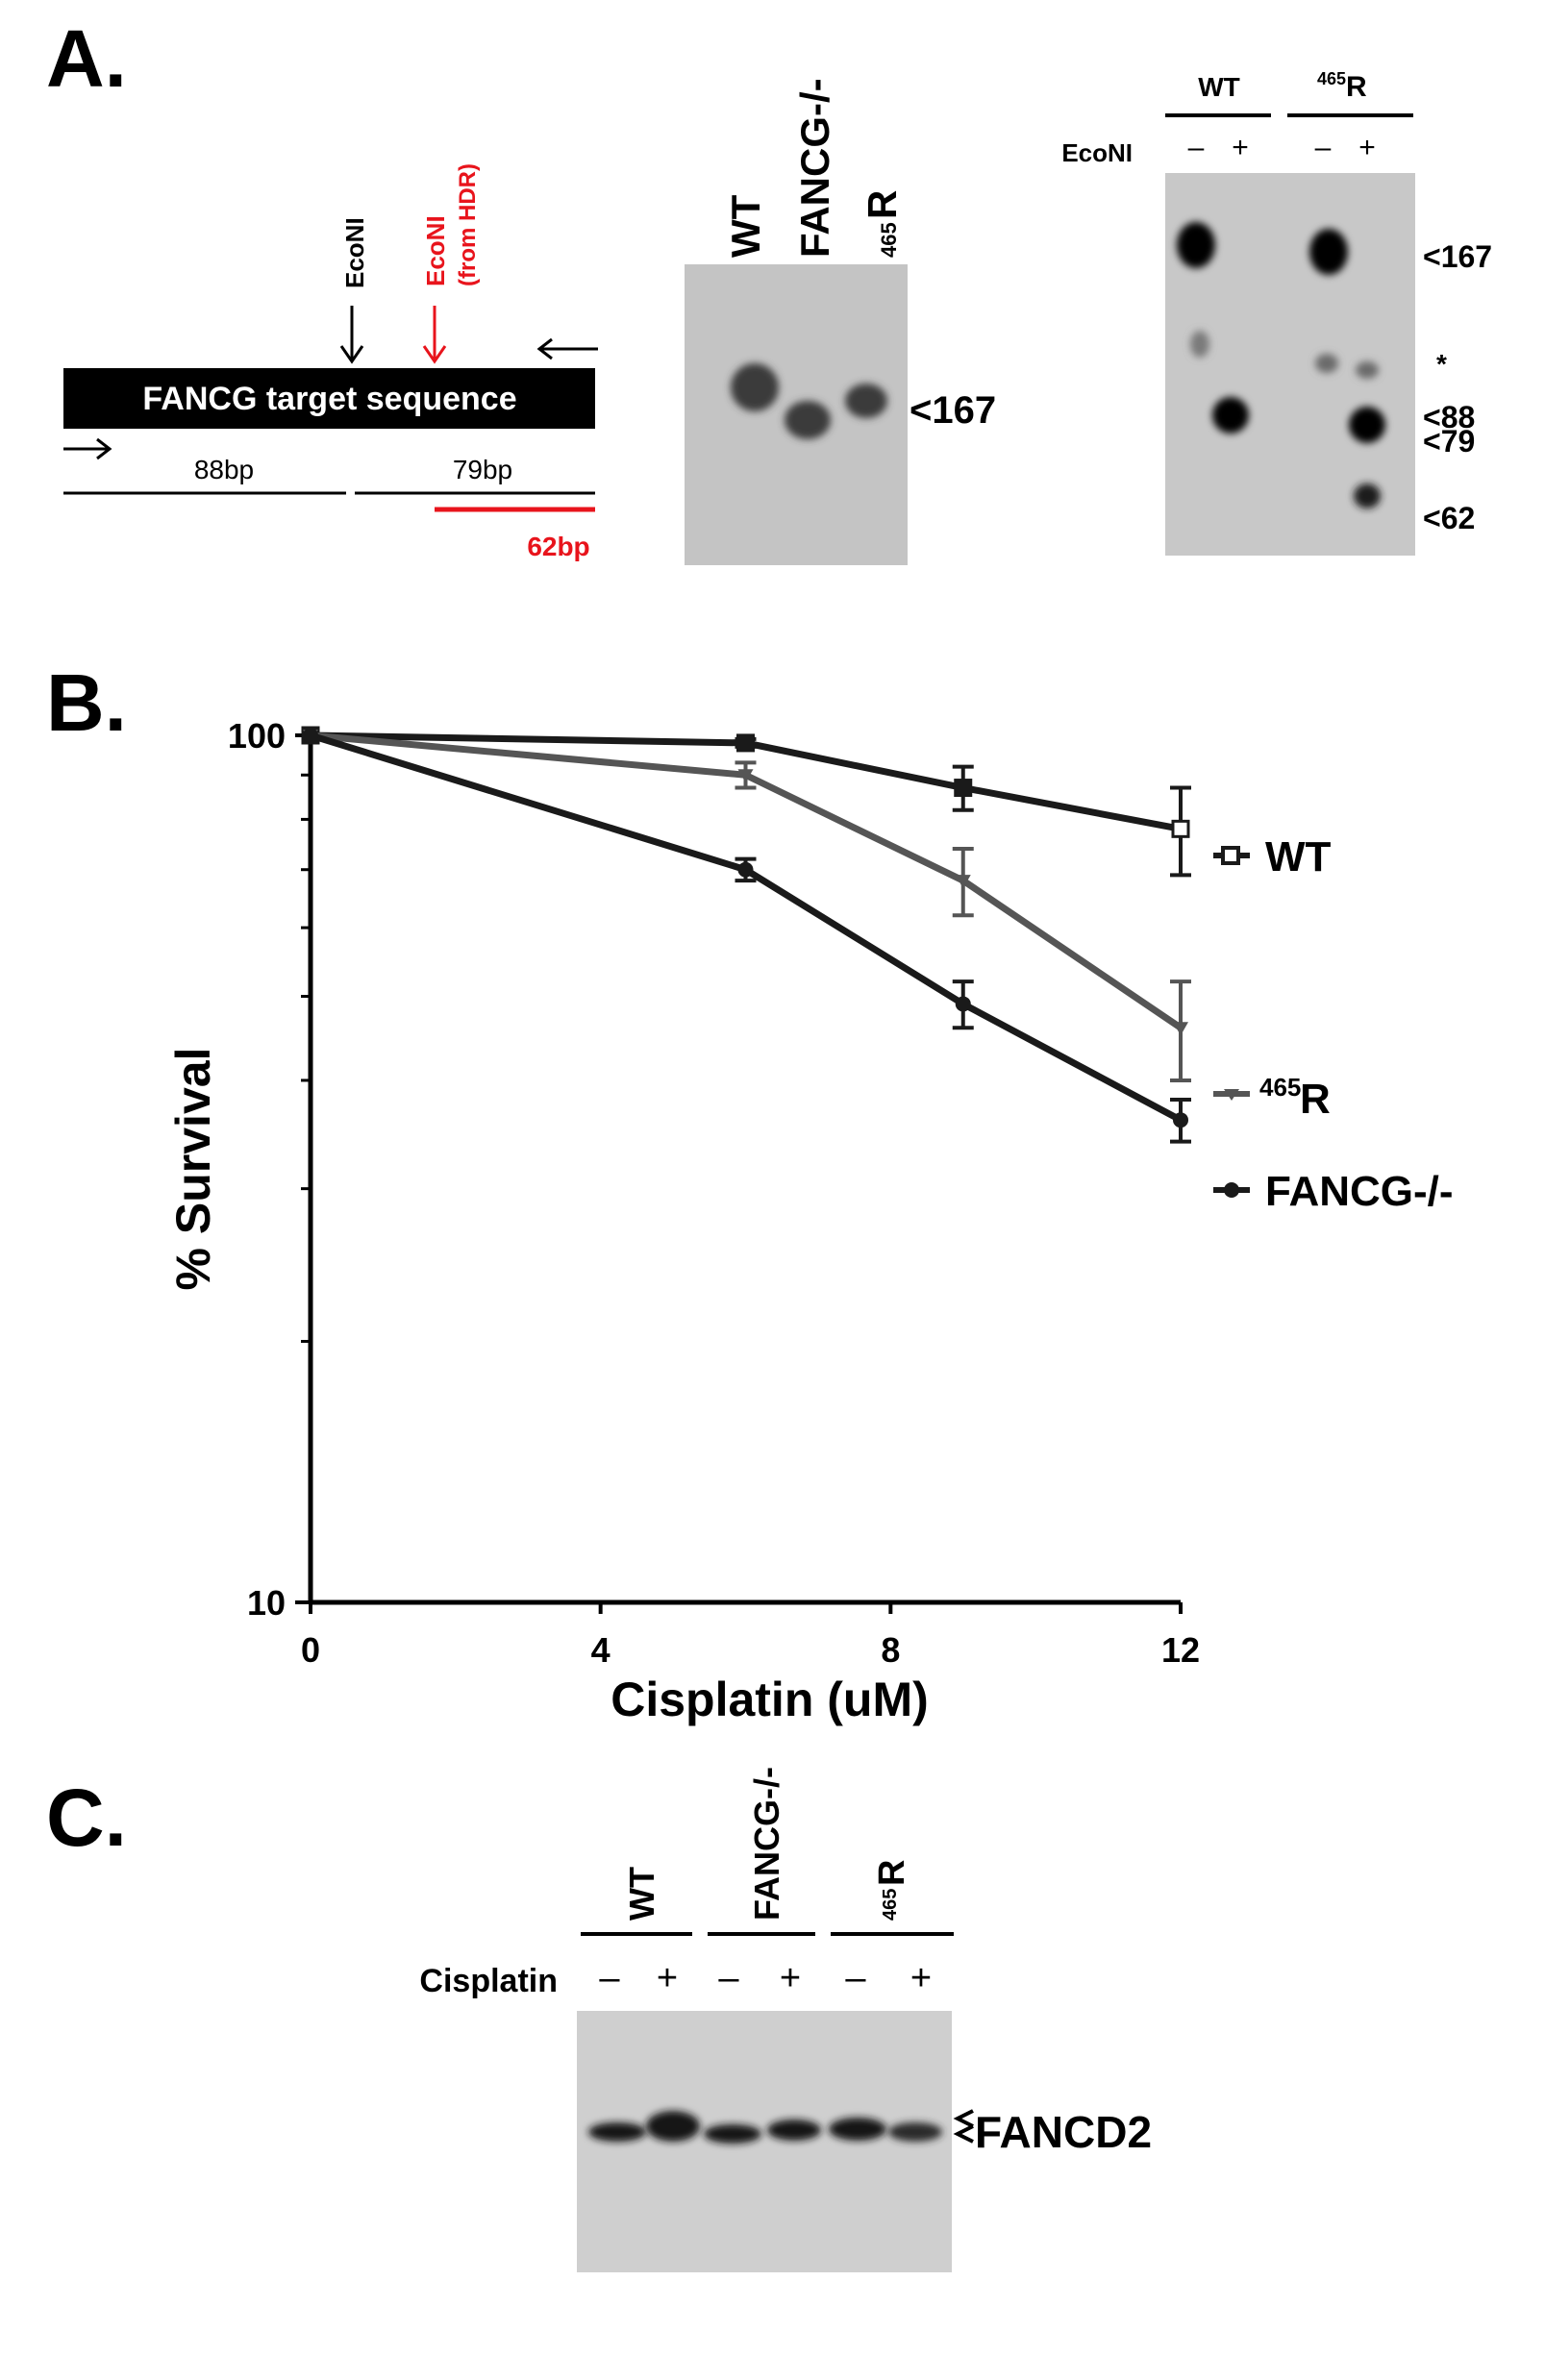 The height and width of the screenshot is (2380, 1545). What do you see at coordinates (1199, 345) in the screenshot?
I see `gel2-band-wt-faint` at bounding box center [1199, 345].